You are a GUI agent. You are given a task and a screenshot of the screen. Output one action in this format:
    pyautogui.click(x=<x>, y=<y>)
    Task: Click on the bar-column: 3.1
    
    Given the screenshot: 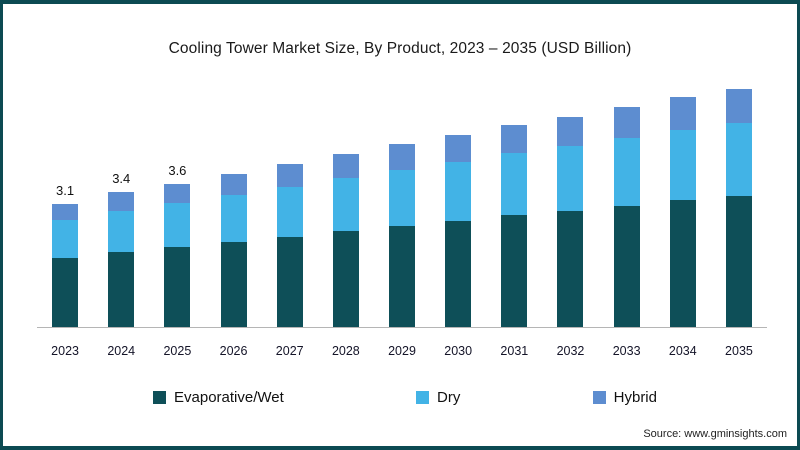 What is the action you would take?
    pyautogui.click(x=65, y=198)
    